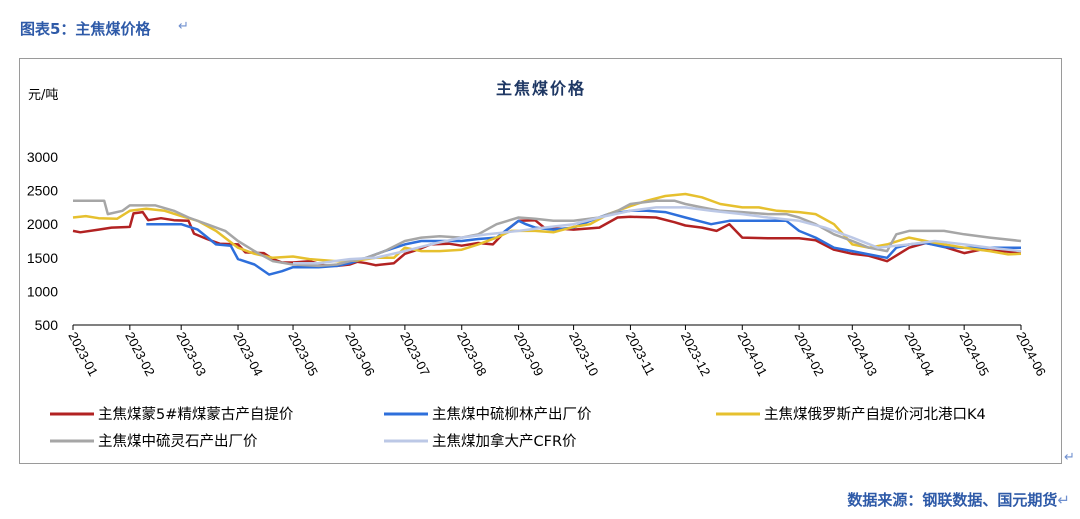 This screenshot has height=519, width=1080. What do you see at coordinates (140, 353) in the screenshot?
I see `x-tick-label: 2023-02` at bounding box center [140, 353].